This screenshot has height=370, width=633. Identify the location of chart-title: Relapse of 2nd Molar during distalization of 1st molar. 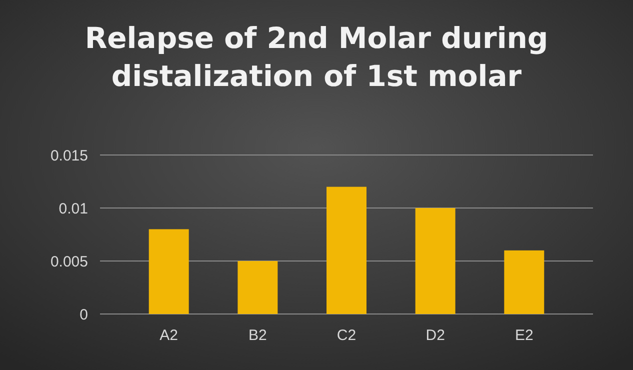
(316, 57).